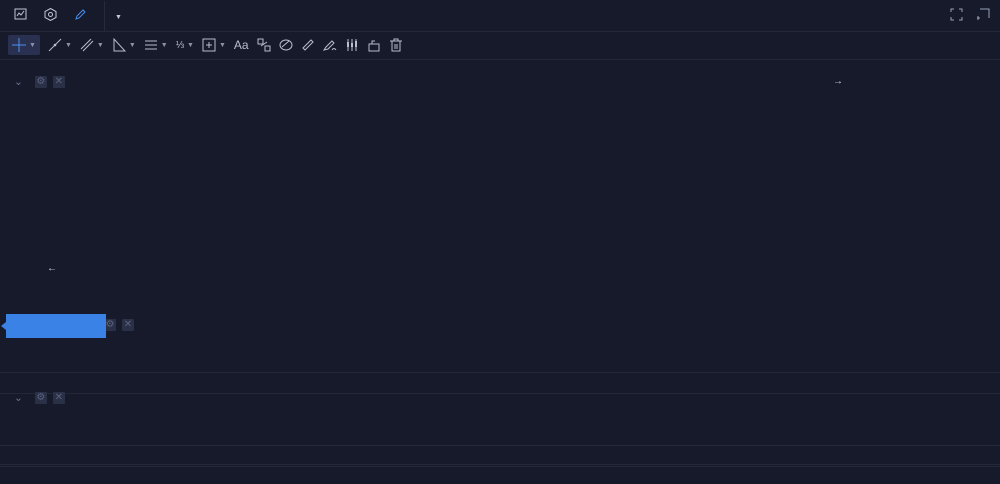 This screenshot has width=1000, height=484. Describe the element at coordinates (118, 17) in the screenshot. I see `period-dropdown: ▼` at that location.